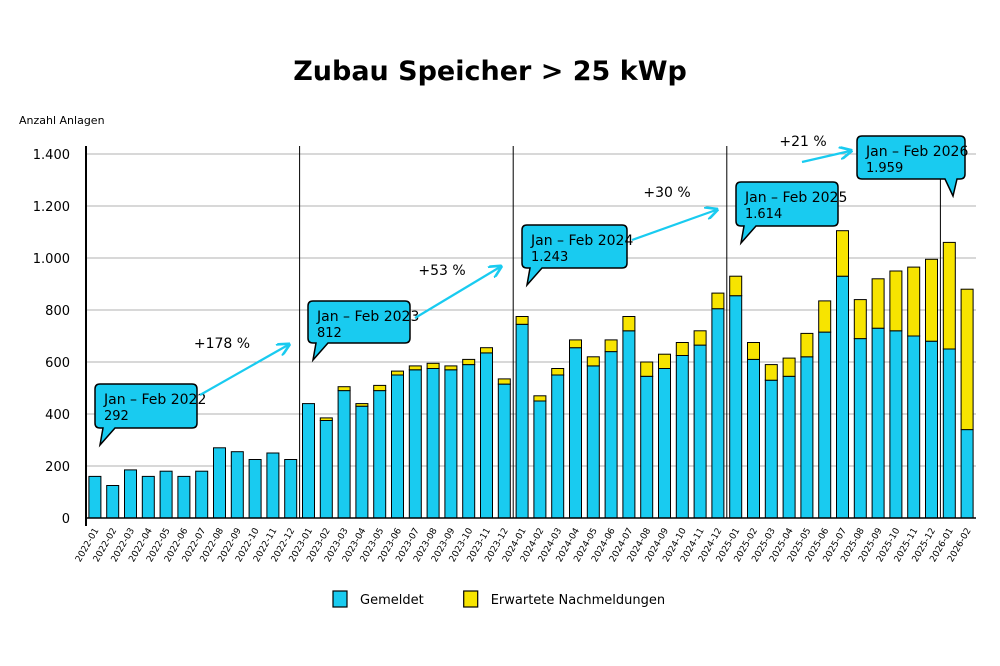 The image size is (1000, 666). Describe the element at coordinates (795, 198) in the screenshot. I see `callout-title: Jan – Feb 2025` at that location.